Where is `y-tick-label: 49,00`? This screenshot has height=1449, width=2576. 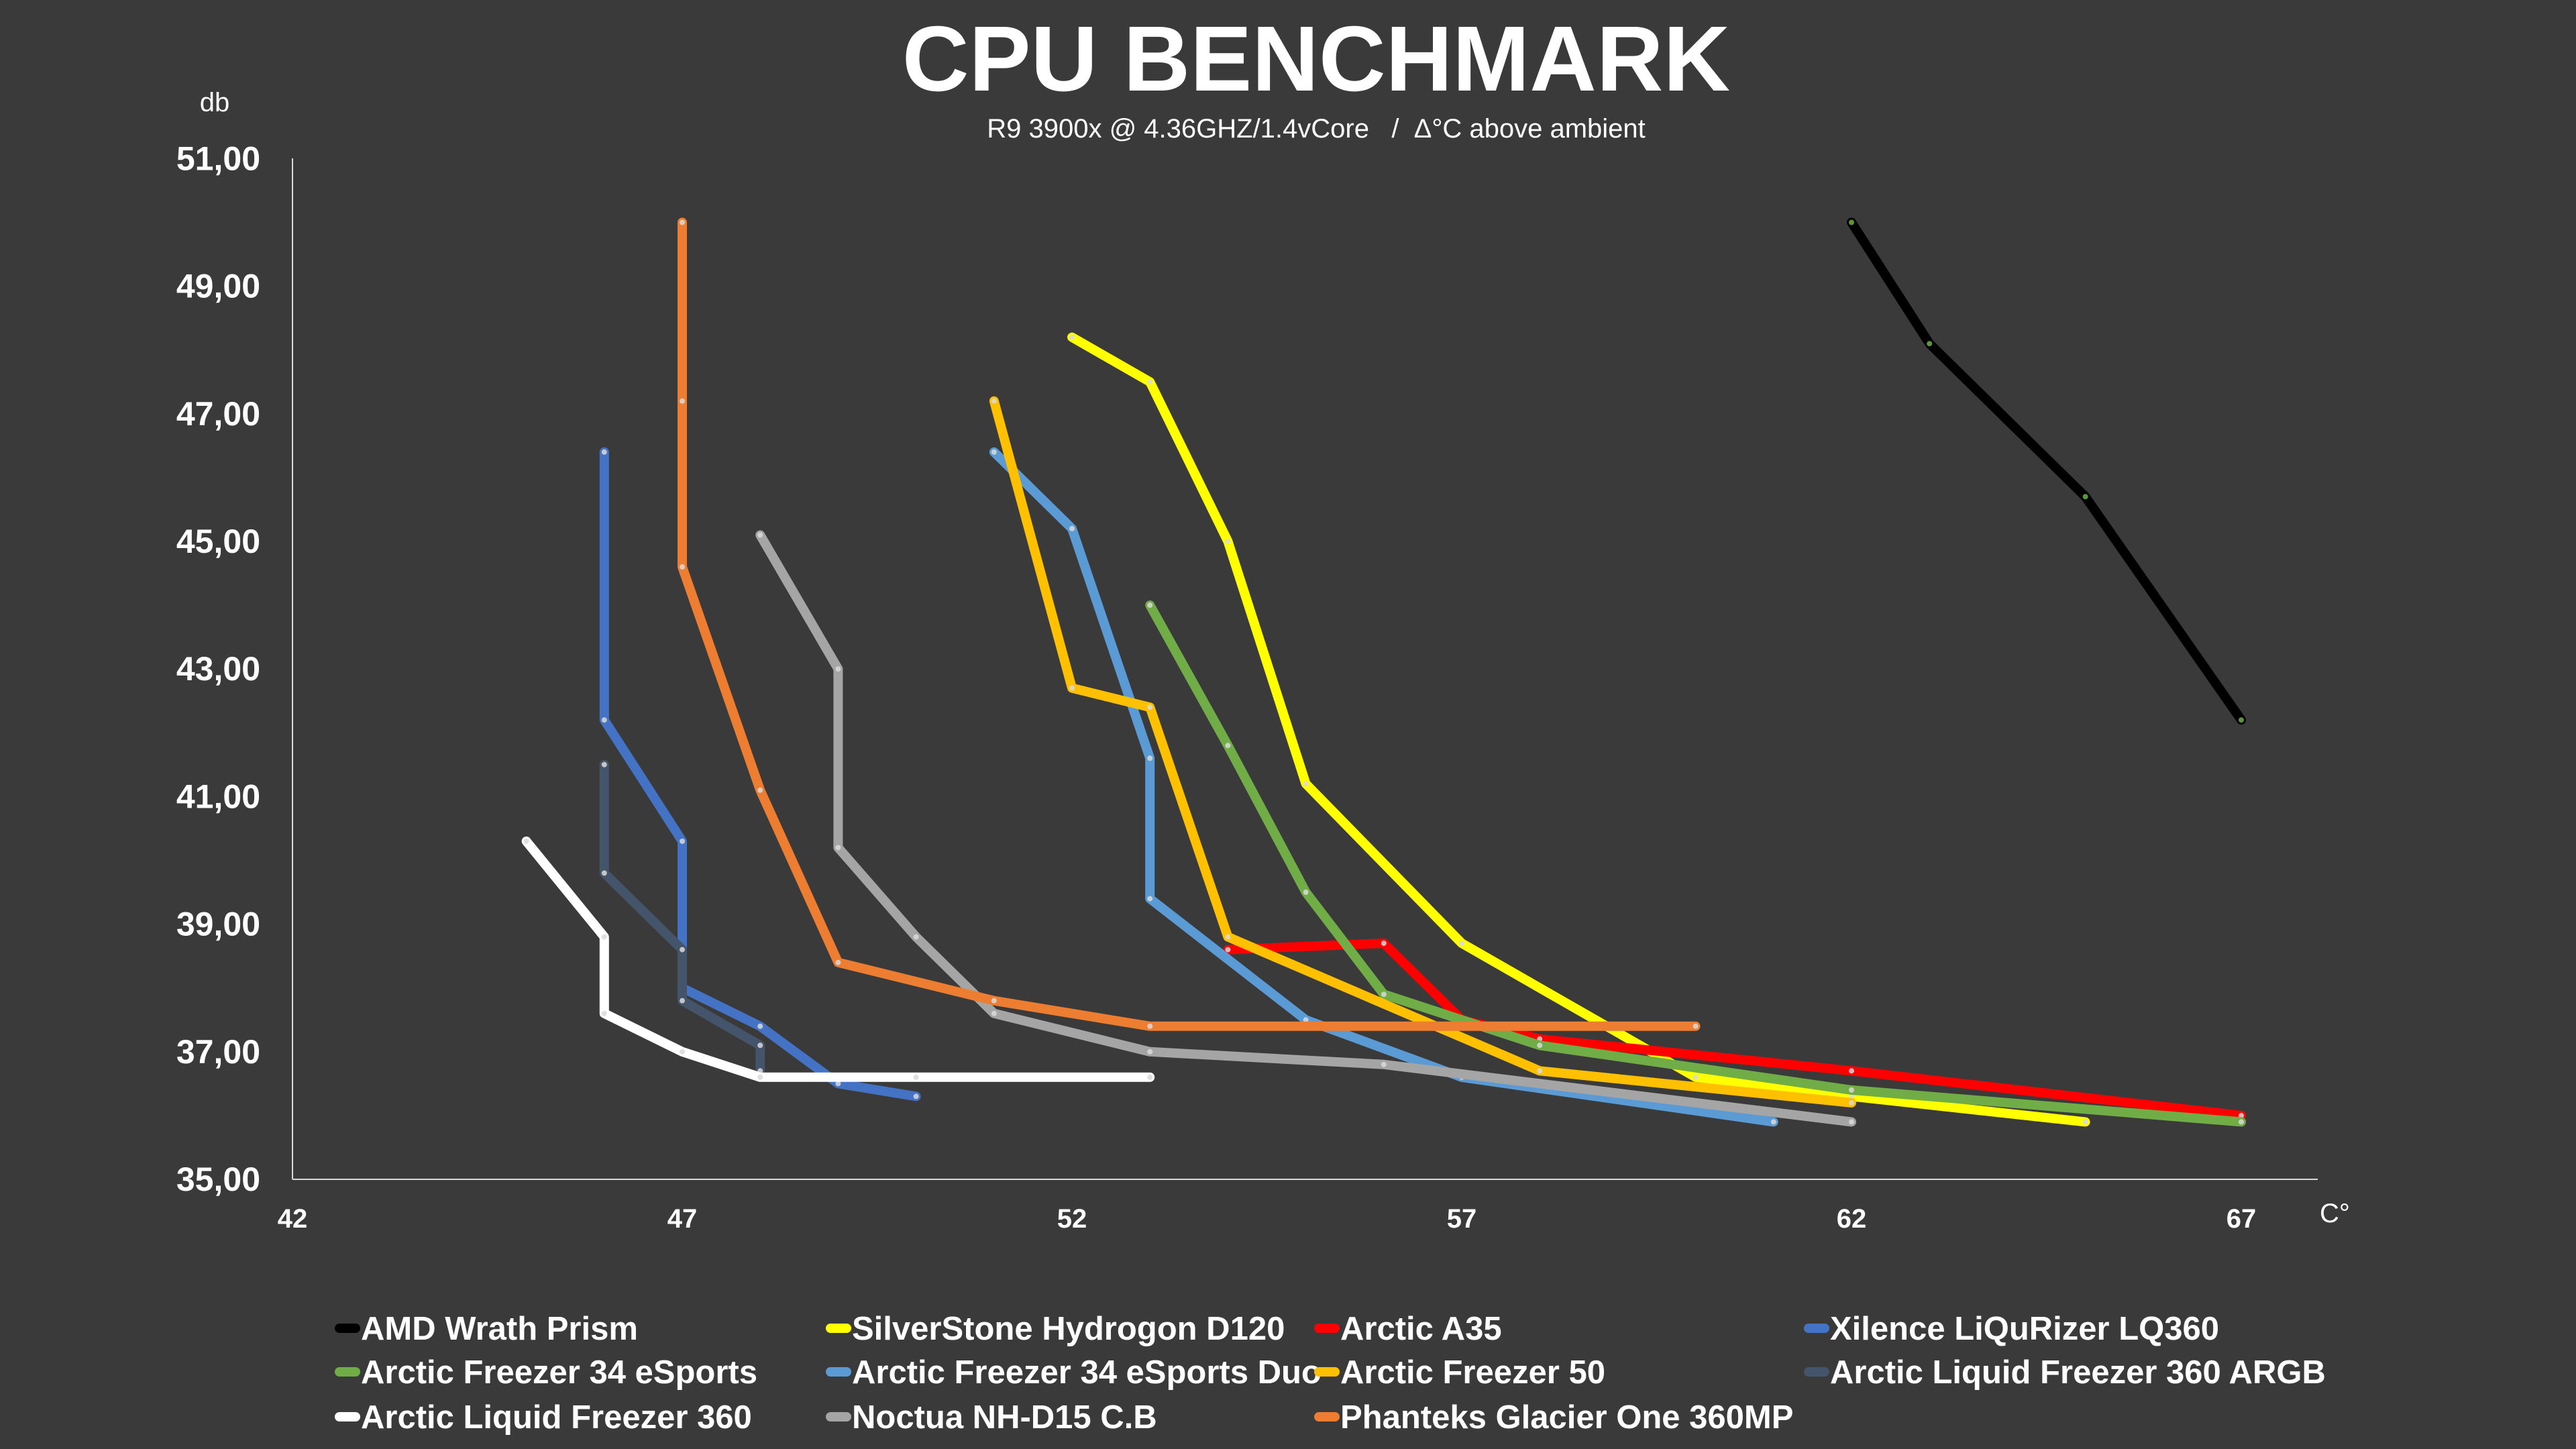
y-tick-label: 49,00 is located at coordinates (218, 286).